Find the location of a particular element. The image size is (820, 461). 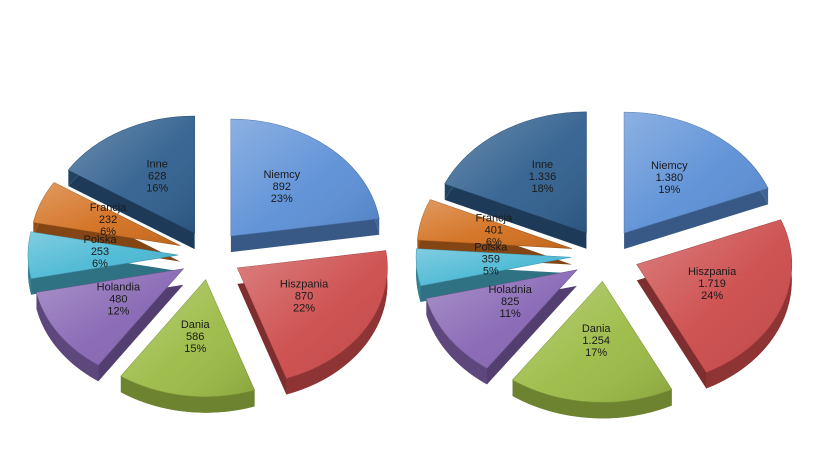

slice-percent-label: 22% is located at coordinates (304, 308).